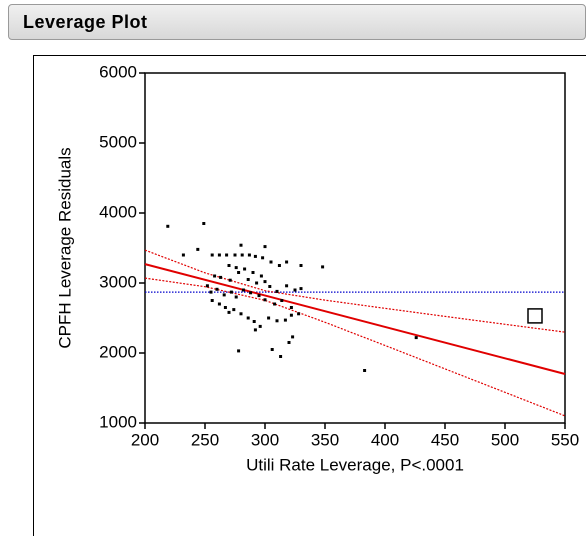  What do you see at coordinates (325, 439) in the screenshot?
I see `x-tick-label: 350` at bounding box center [325, 439].